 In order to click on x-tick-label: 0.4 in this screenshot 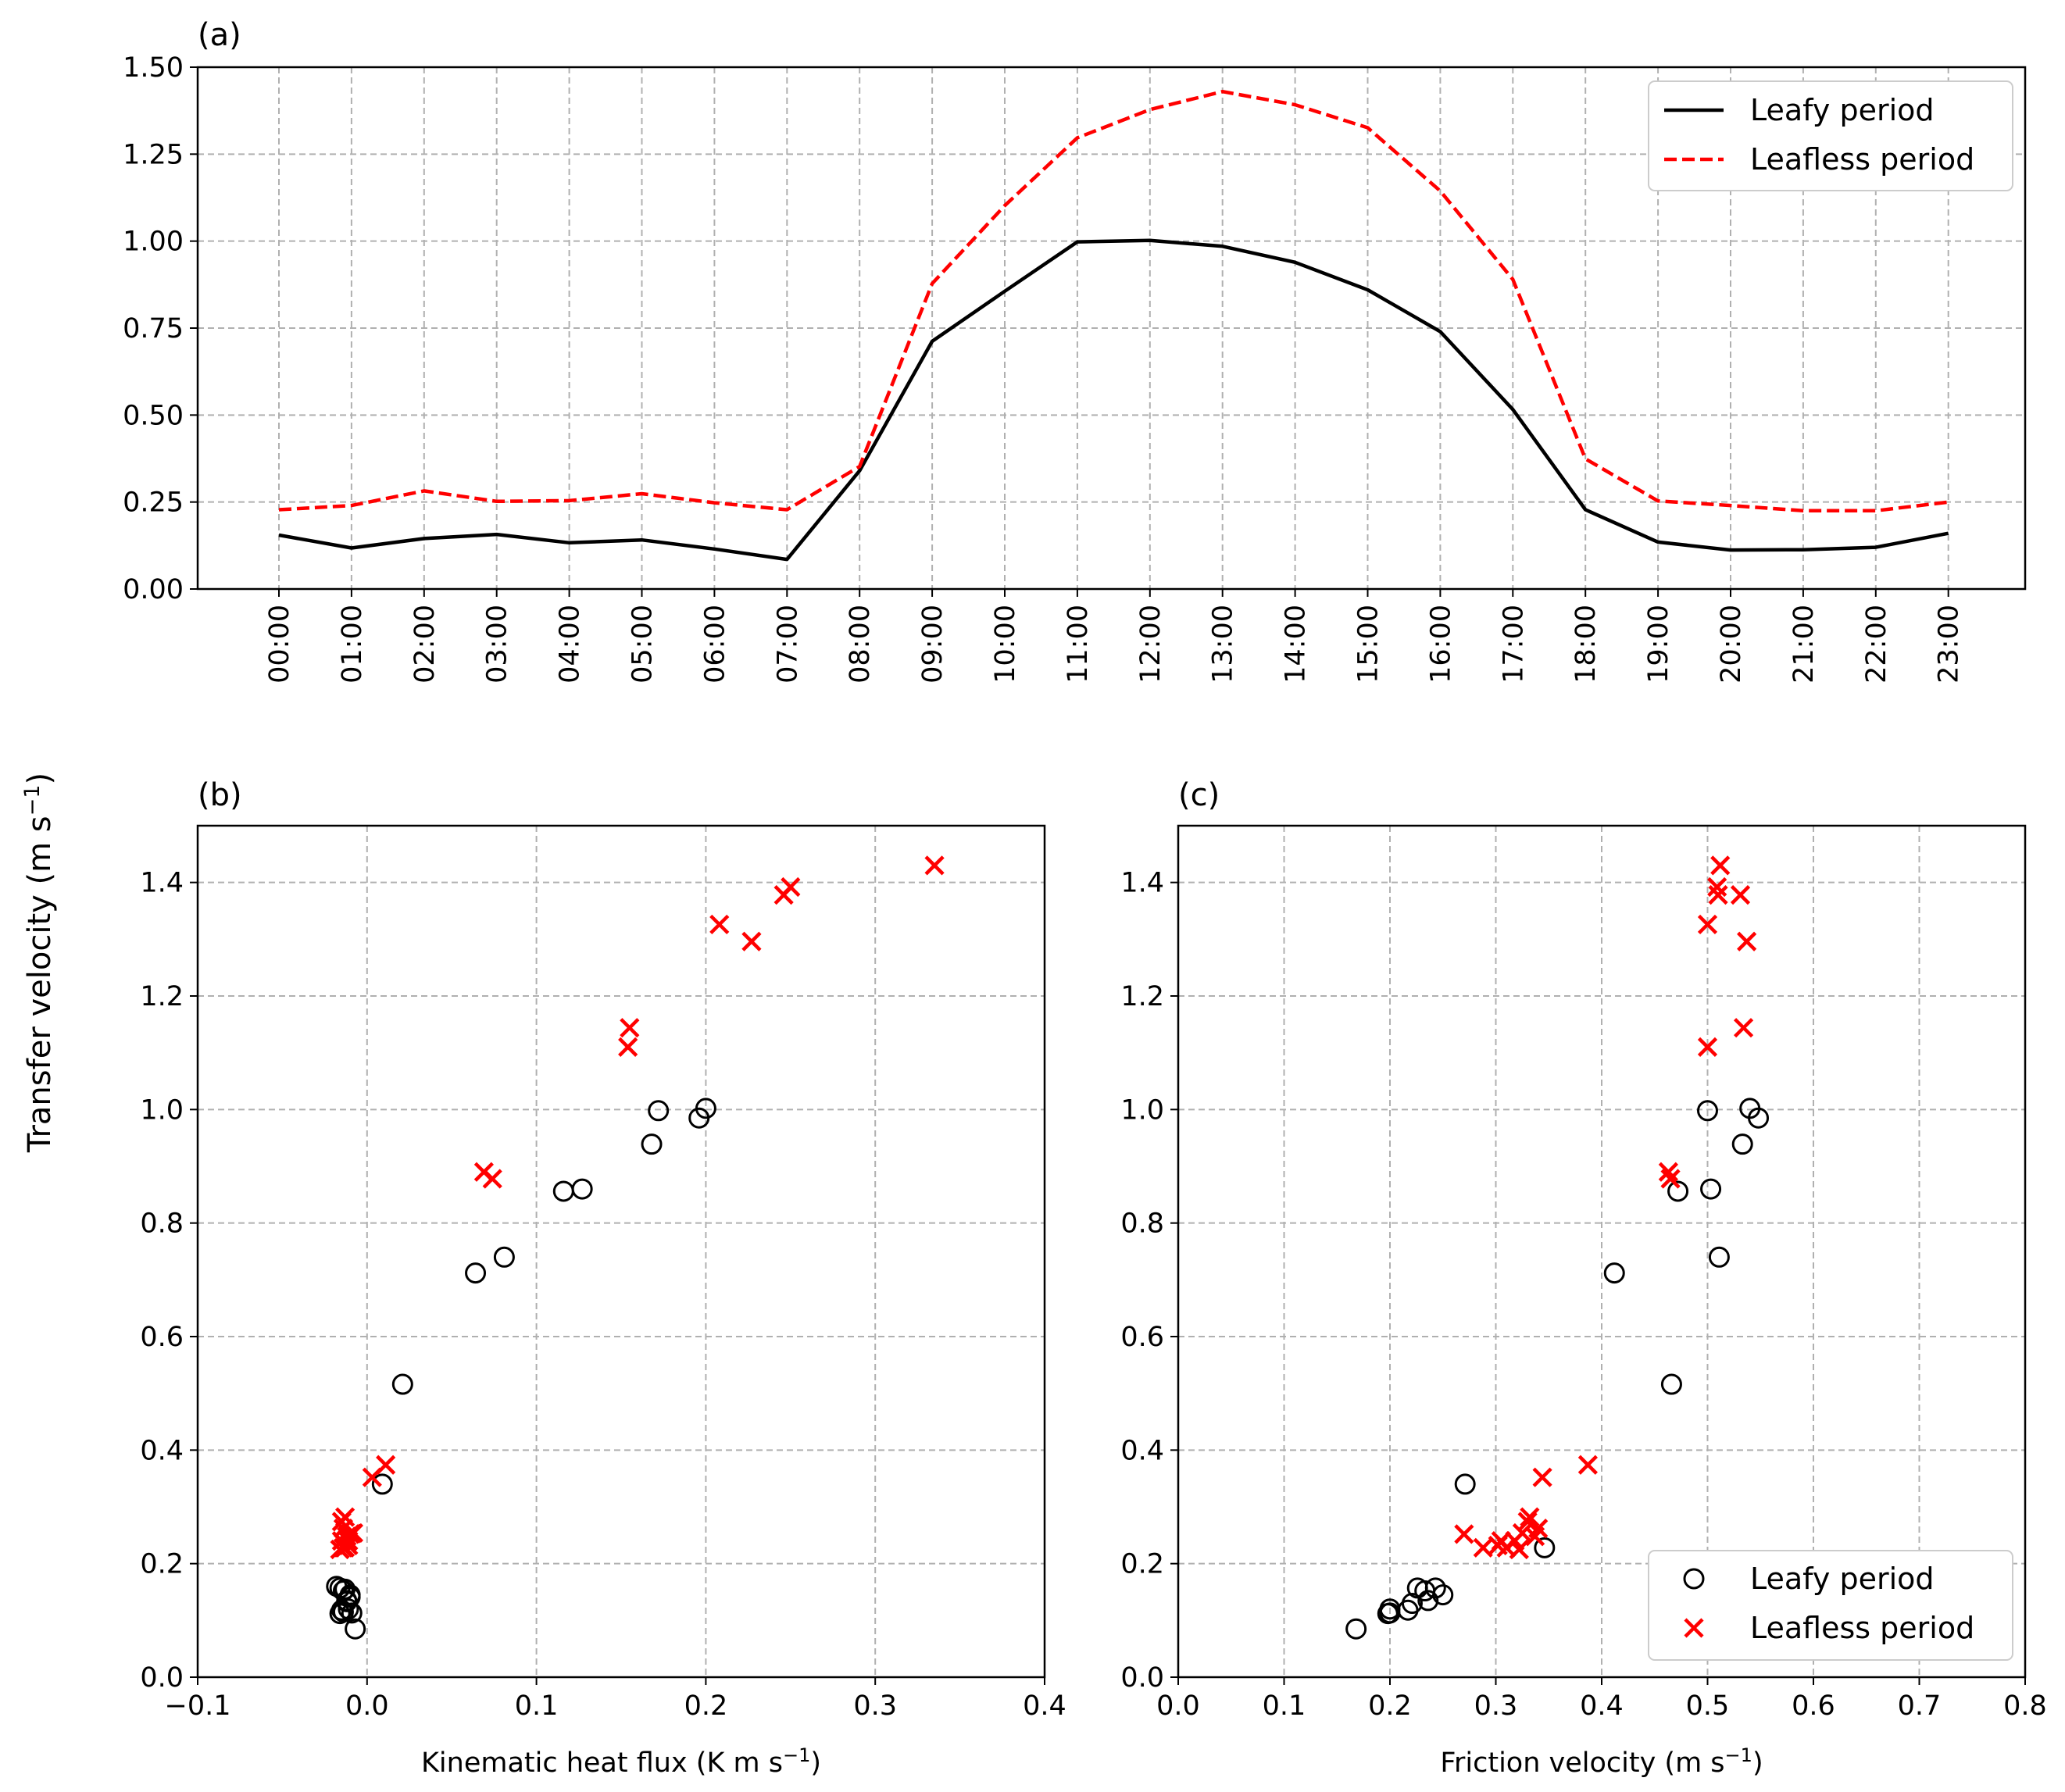, I will do `click(1602, 1706)`.